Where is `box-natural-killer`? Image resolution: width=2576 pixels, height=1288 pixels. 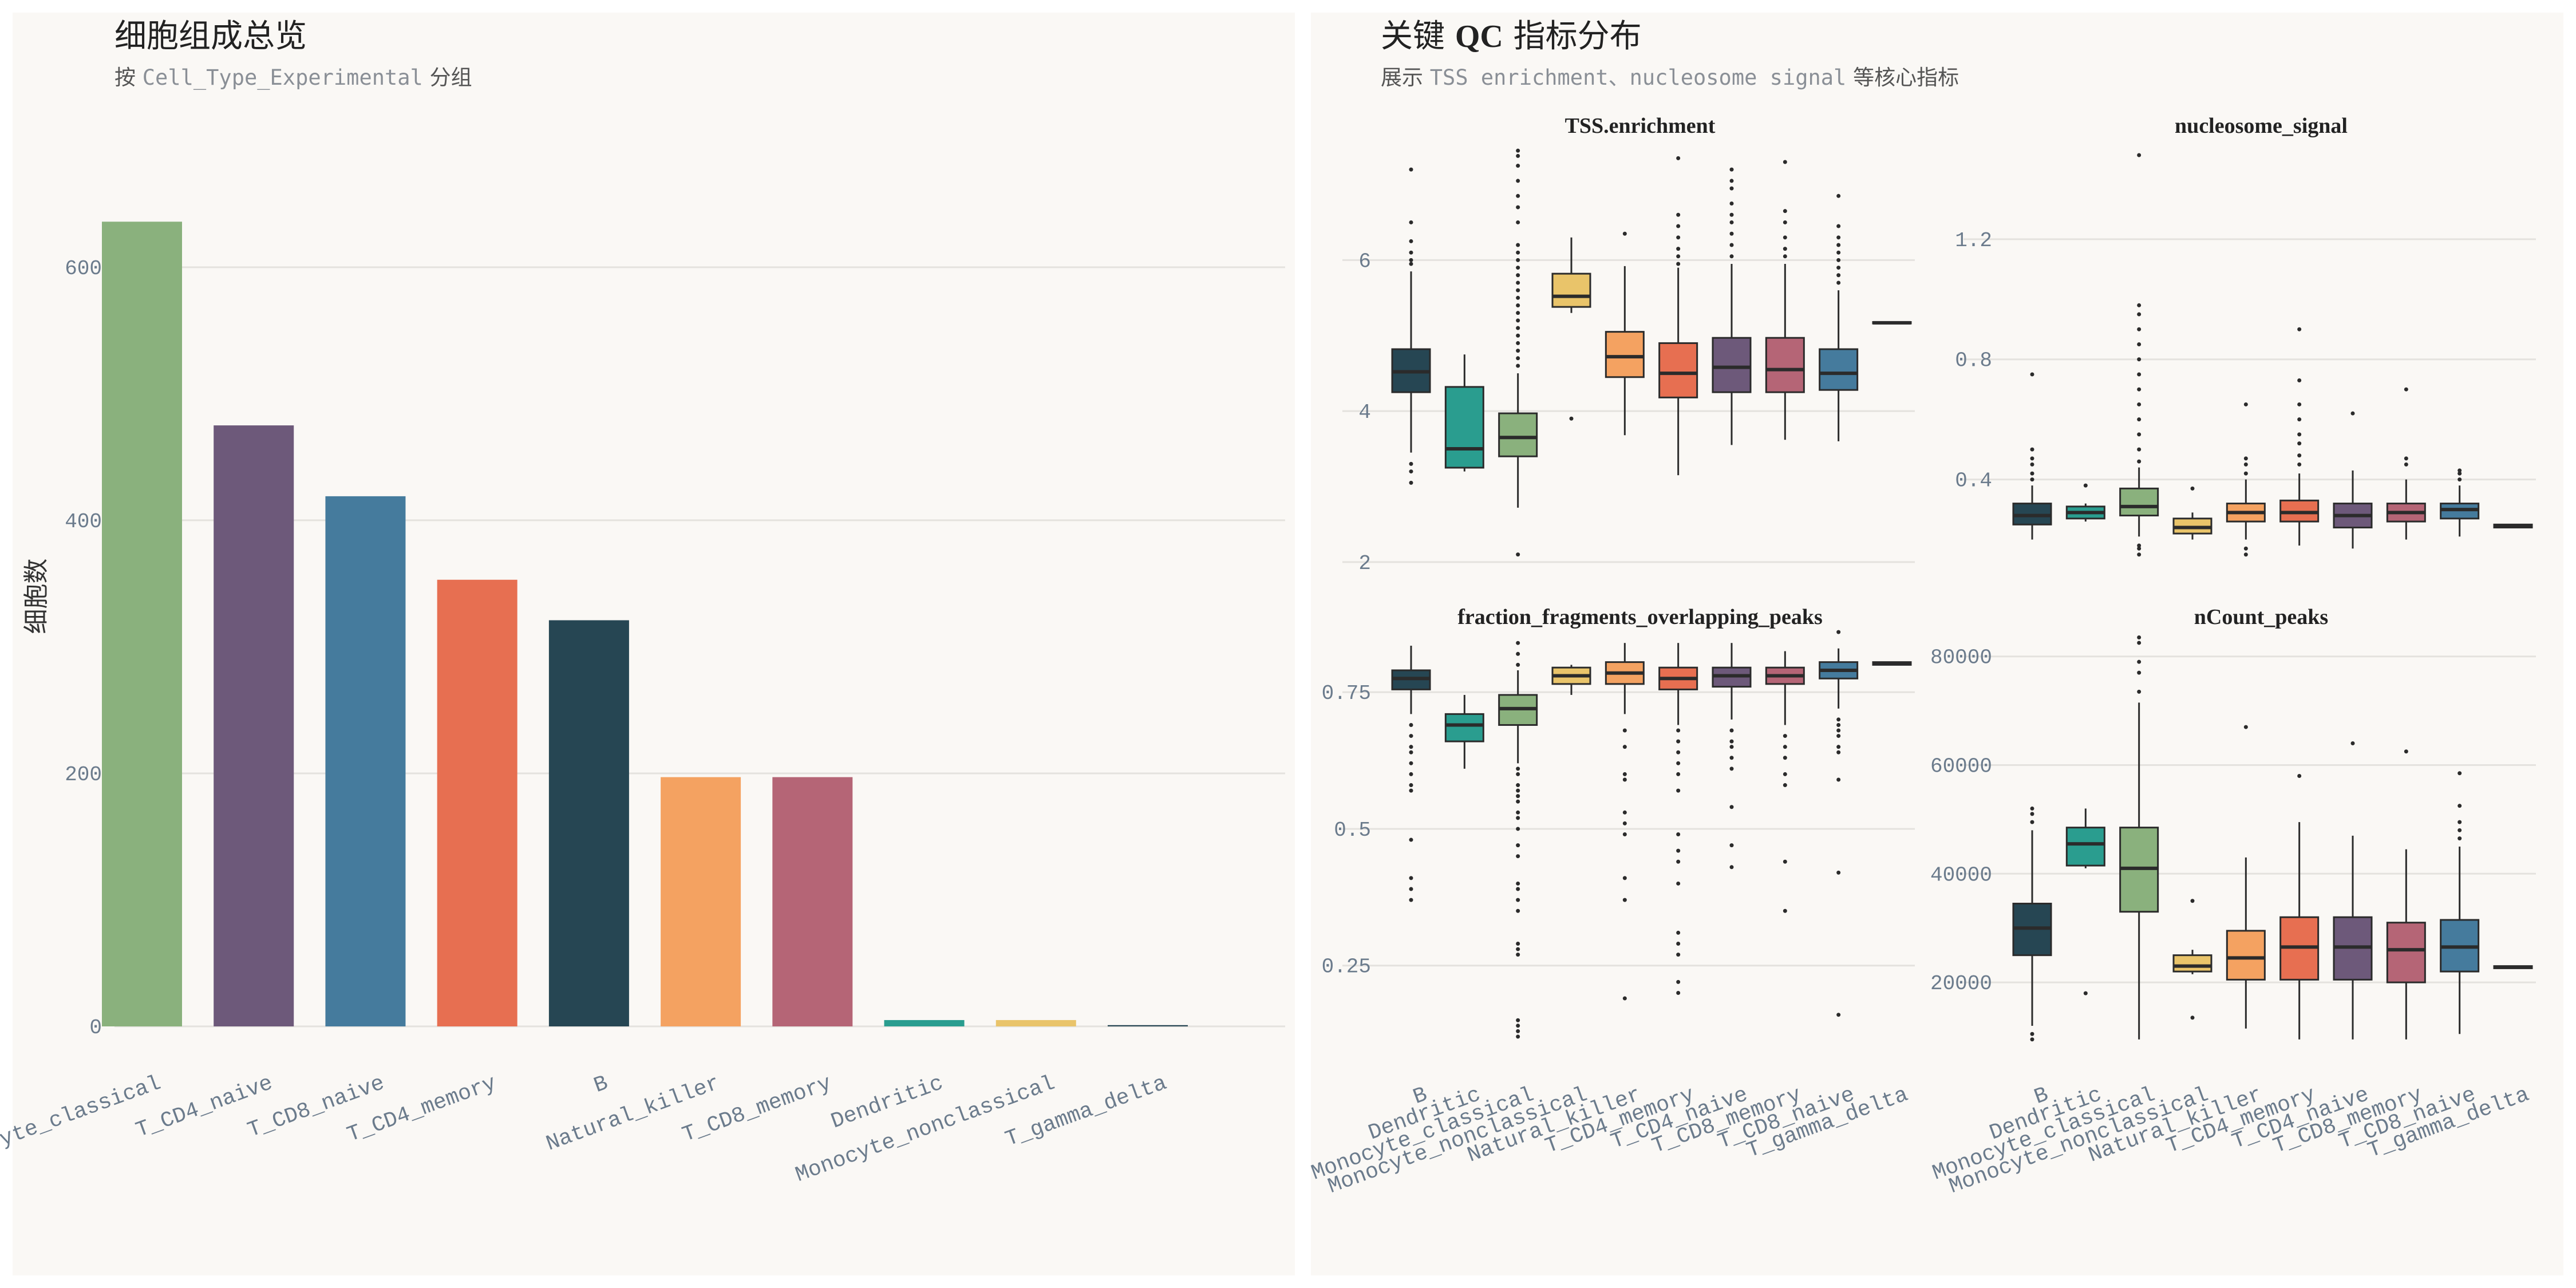 box-natural-killer is located at coordinates (2246, 479).